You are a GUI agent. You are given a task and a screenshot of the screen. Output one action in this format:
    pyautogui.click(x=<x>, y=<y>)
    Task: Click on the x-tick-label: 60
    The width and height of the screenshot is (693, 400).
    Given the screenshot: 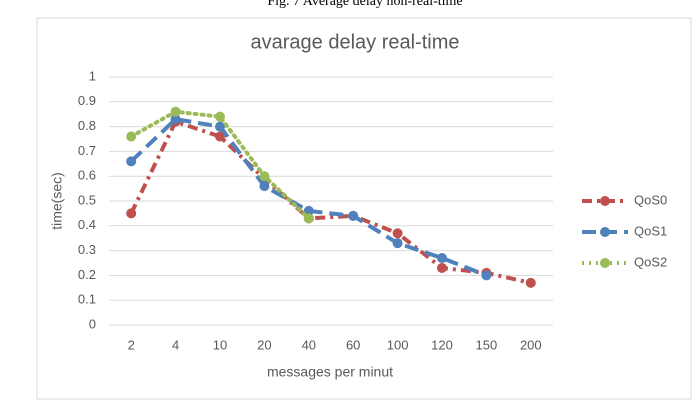 What is the action you would take?
    pyautogui.click(x=353, y=344)
    